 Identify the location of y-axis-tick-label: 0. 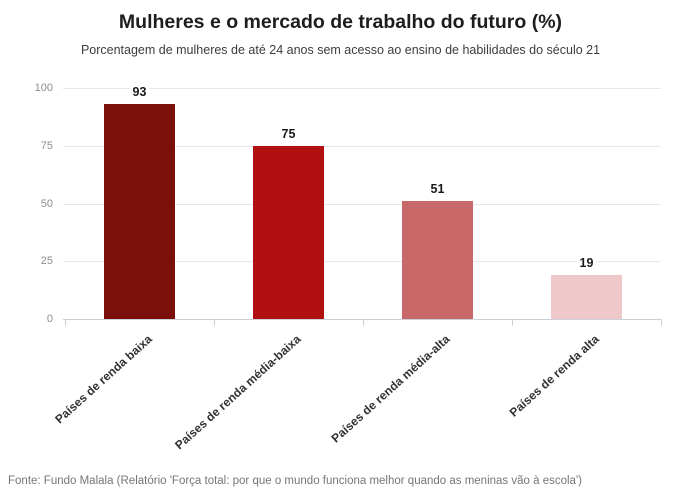
(49, 319).